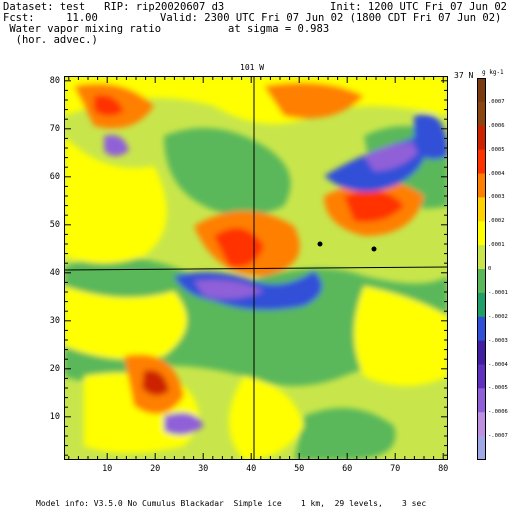  Describe the element at coordinates (498, 412) in the screenshot. I see `colorbar-label: -.0006` at that location.